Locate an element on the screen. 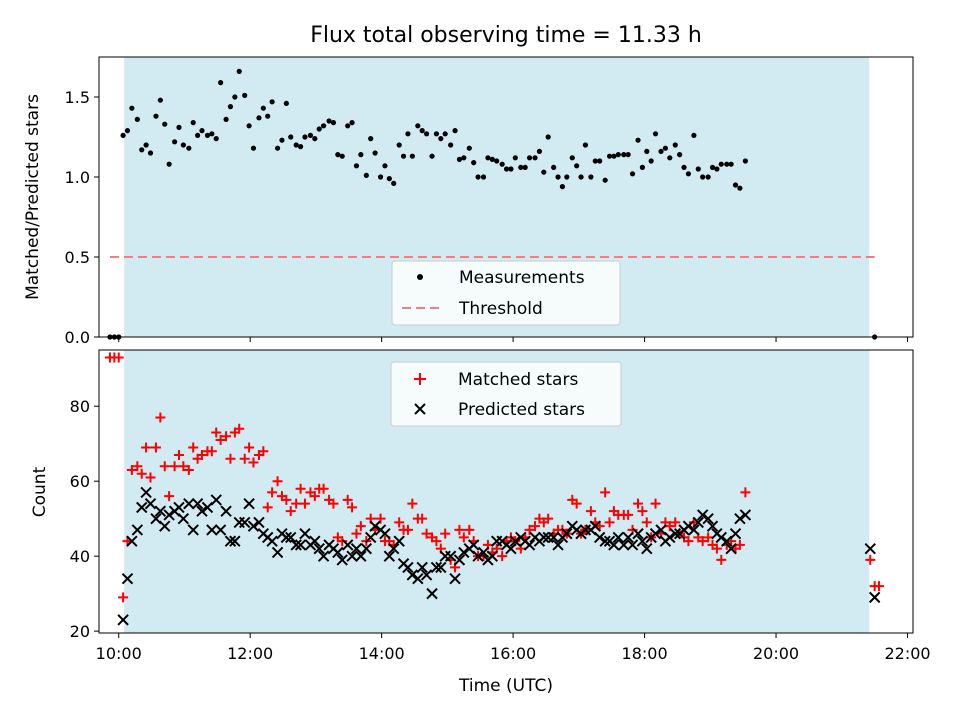 Image resolution: width=960 pixels, height=720 pixels. bottom-y-tick-label: 40 is located at coordinates (80, 556).